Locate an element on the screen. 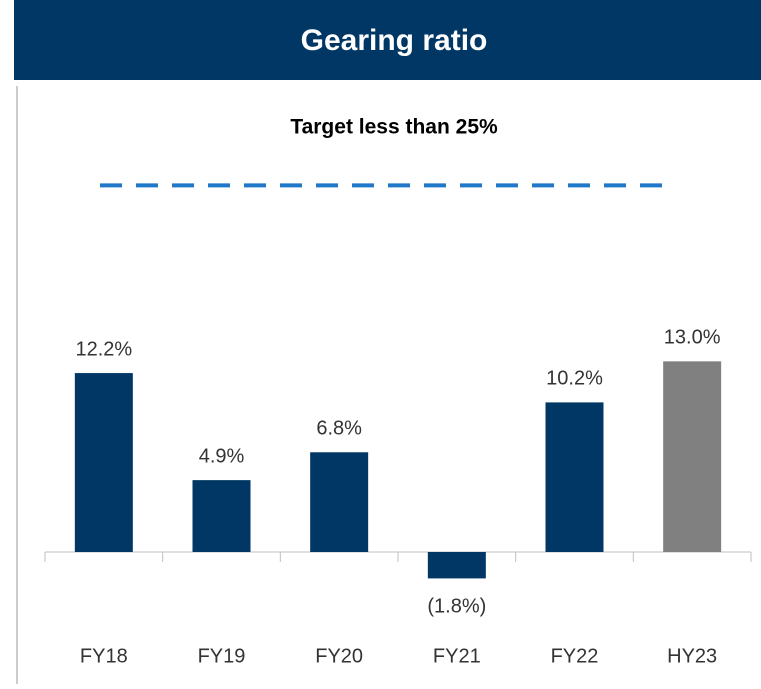 The image size is (761, 689). x-tick-label: FY18 is located at coordinates (104, 656).